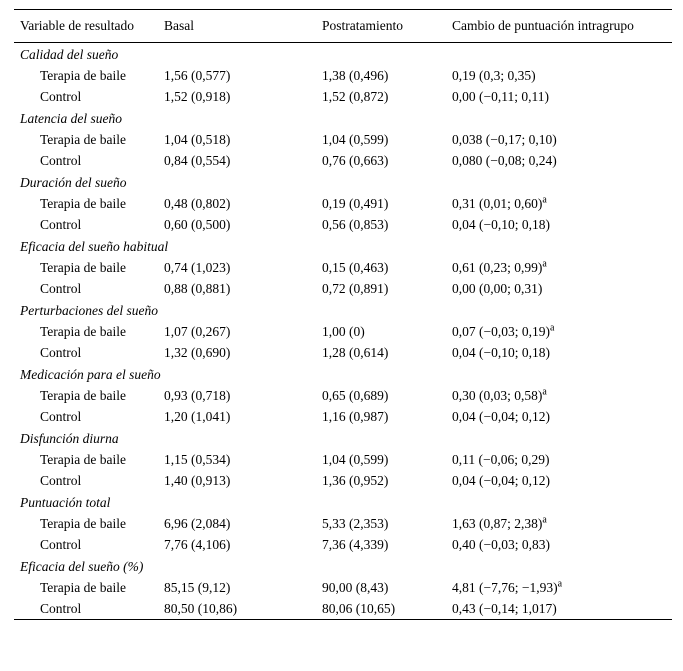 The height and width of the screenshot is (671, 683). Describe the element at coordinates (343, 566) in the screenshot. I see `section-row: Eficacia del sueño (%)` at that location.